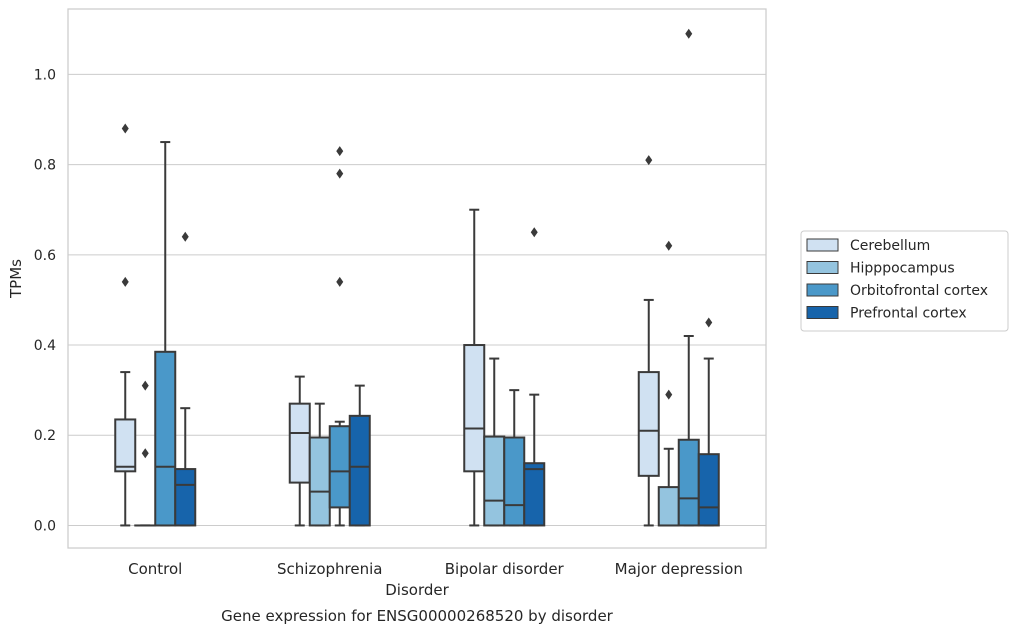 This screenshot has width=1018, height=638. I want to click on y-tick-label: 0.6, so click(45, 256).